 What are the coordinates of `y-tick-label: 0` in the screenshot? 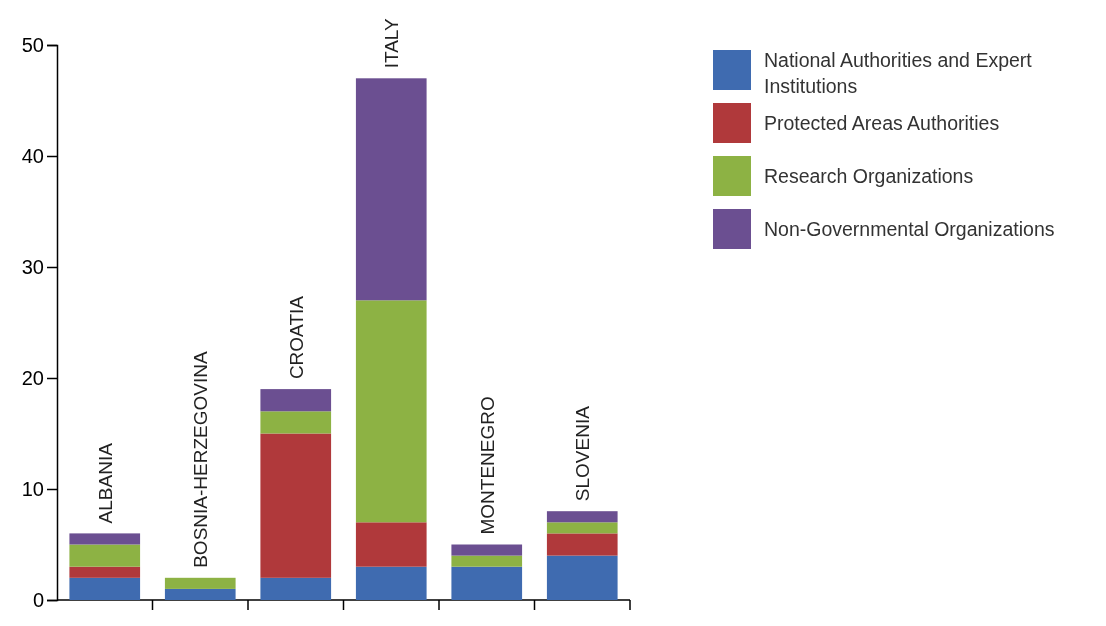 It's located at (38, 599).